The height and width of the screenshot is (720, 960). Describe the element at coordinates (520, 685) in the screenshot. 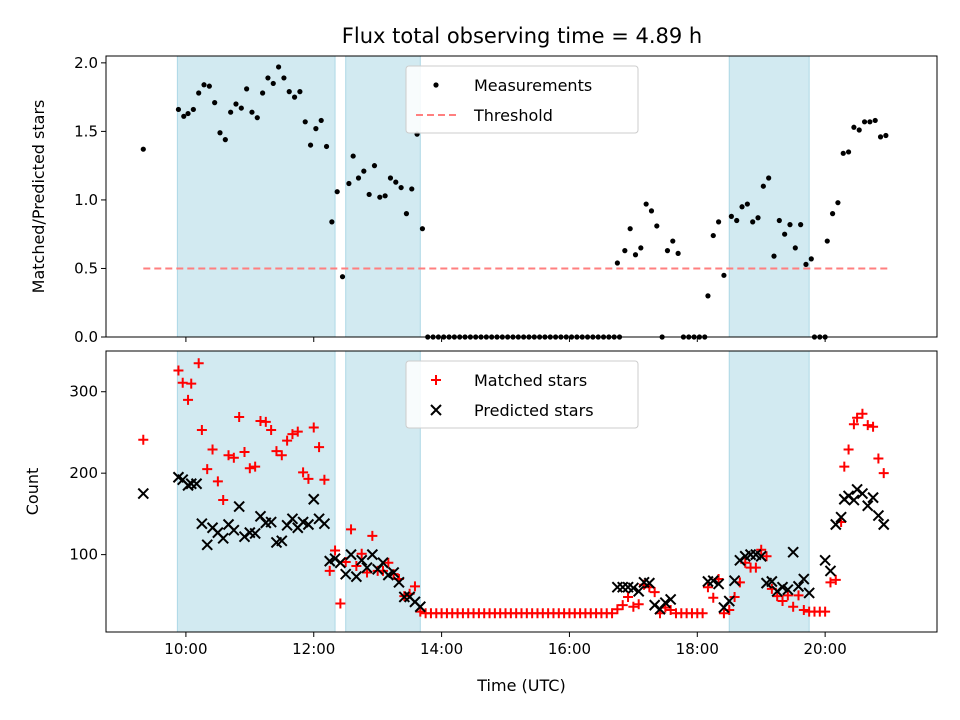

I see `x-axis-label: Time (UTC)` at that location.